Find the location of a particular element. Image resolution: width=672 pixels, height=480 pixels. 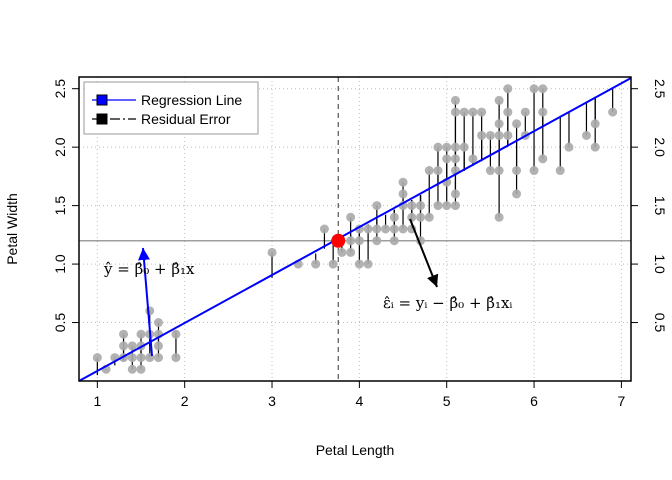

y-tick-label: 2.5 is located at coordinates (60, 89).